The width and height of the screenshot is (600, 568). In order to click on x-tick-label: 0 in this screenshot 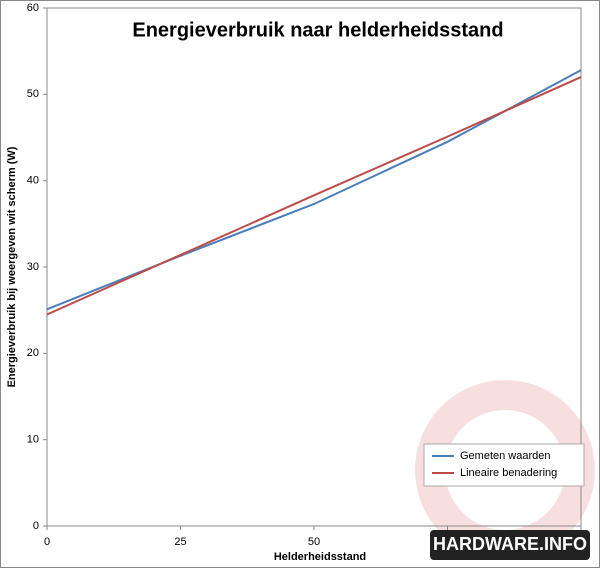, I will do `click(47, 542)`.